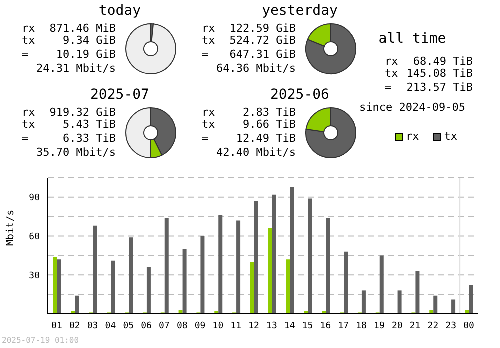 This screenshot has width=500, height=348. Describe the element at coordinates (57, 326) in the screenshot. I see `x-tick-label: 01` at that location.